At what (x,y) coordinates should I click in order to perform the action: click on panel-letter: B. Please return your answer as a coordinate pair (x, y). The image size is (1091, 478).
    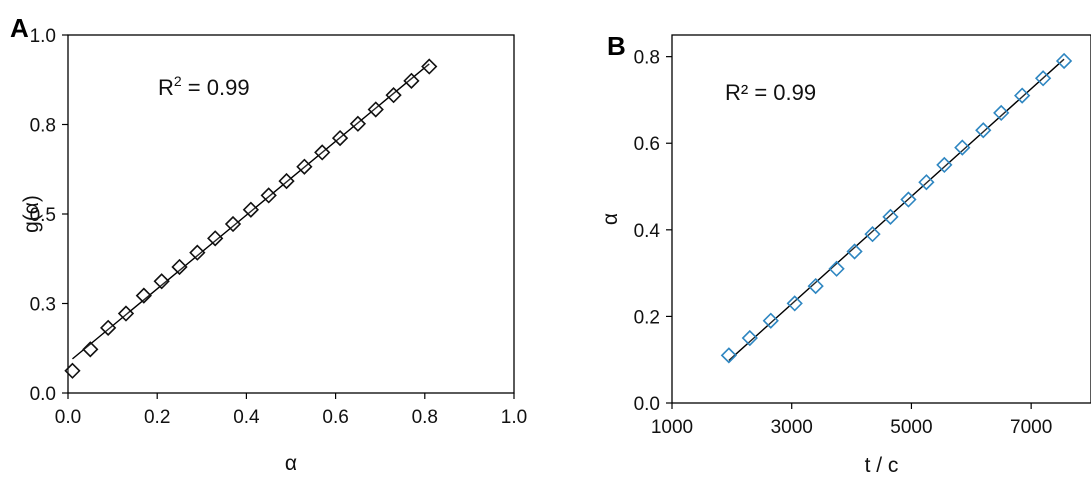
    Looking at the image, I should click on (616, 46).